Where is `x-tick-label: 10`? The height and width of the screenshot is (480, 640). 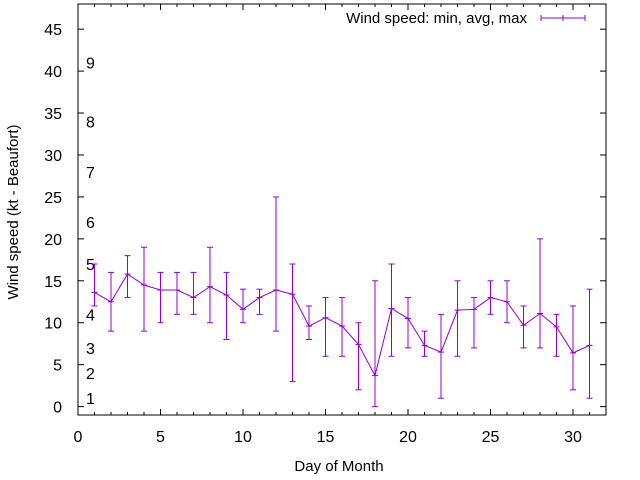 x-tick-label: 10 is located at coordinates (243, 437).